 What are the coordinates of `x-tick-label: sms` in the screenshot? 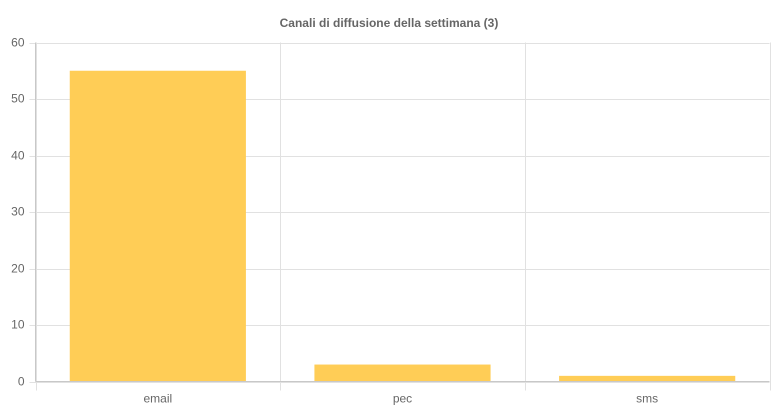 It's located at (647, 399).